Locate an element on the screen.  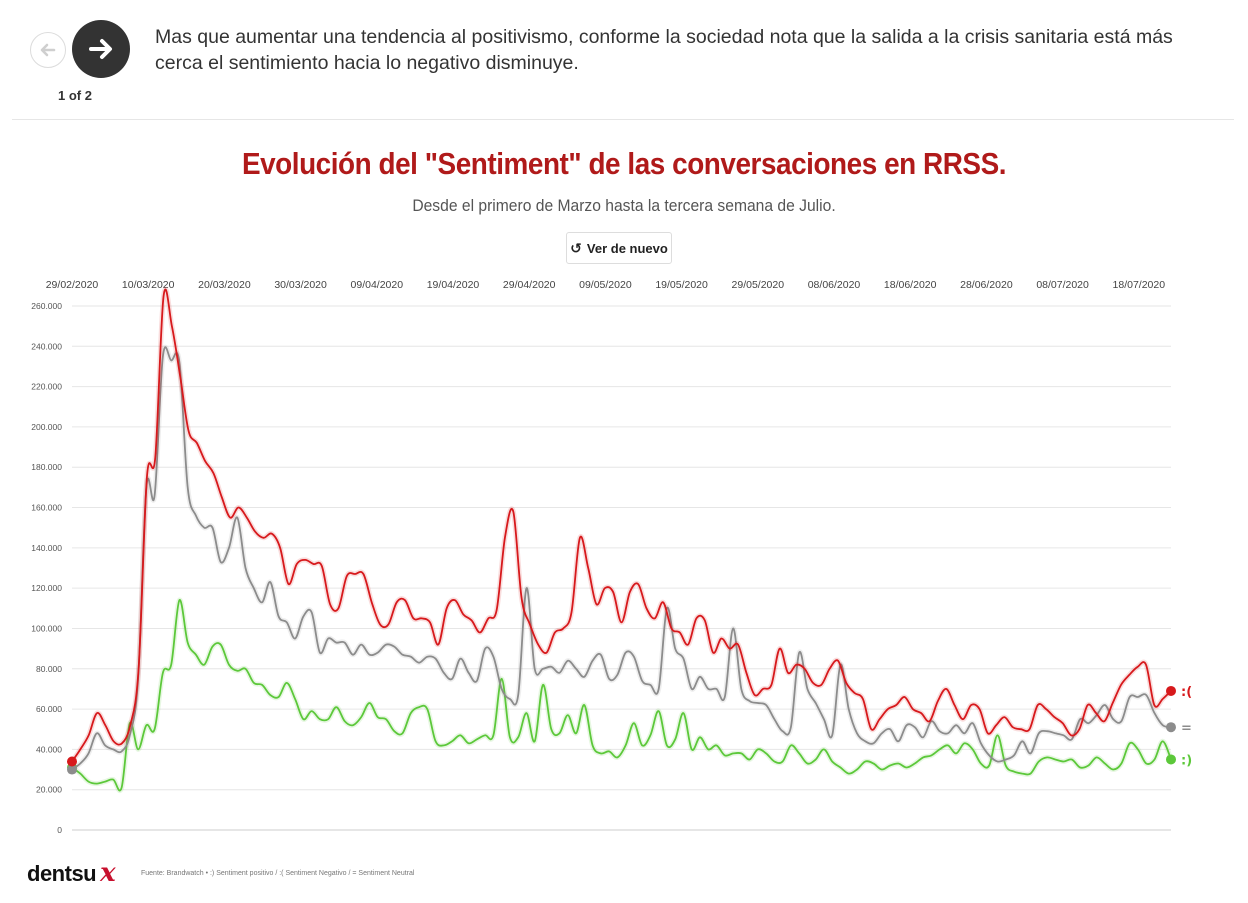
x-tick-label: 29/05/2020 is located at coordinates (758, 285).